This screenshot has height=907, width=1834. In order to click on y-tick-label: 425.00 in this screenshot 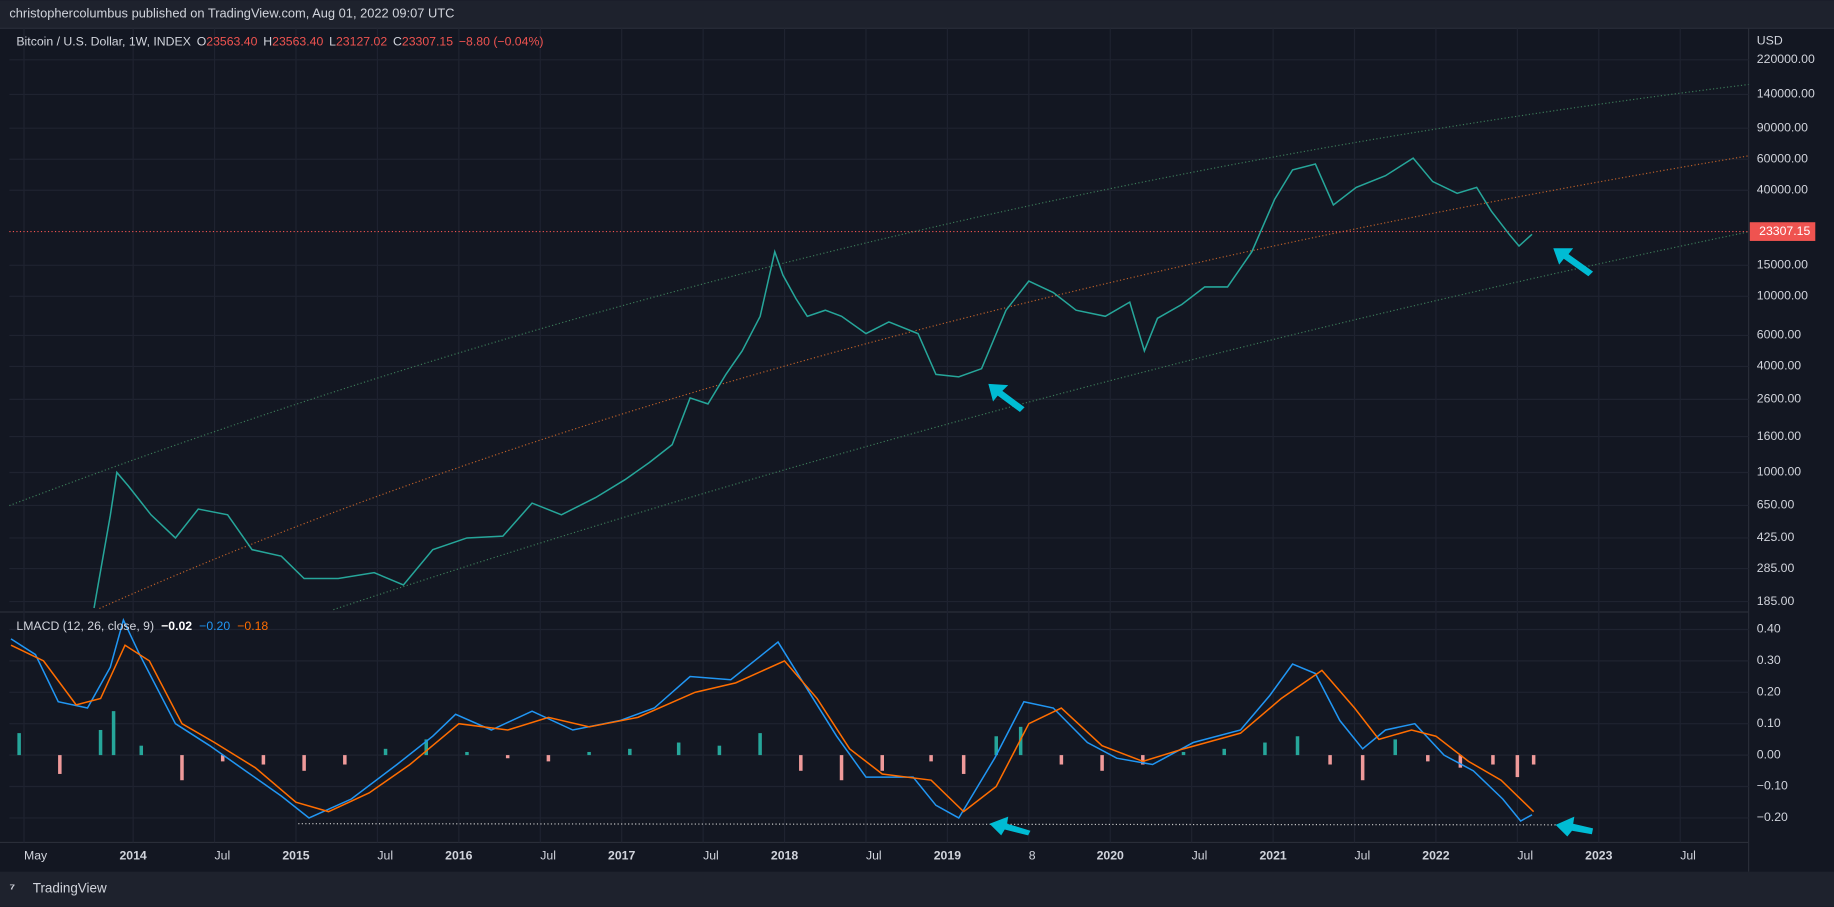, I will do `click(1776, 537)`.